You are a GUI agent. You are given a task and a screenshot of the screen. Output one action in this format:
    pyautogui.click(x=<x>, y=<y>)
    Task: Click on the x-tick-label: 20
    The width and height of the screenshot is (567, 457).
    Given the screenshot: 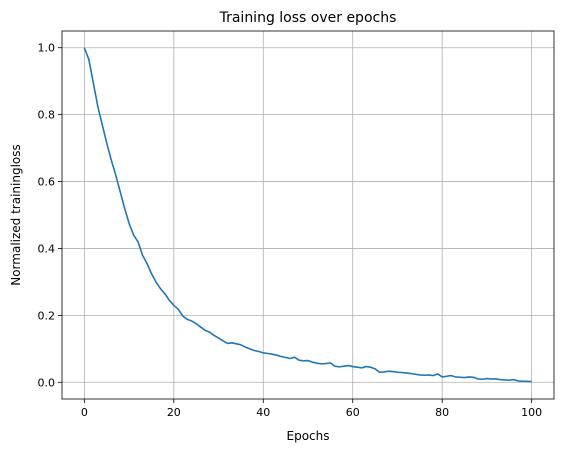 What is the action you would take?
    pyautogui.click(x=174, y=412)
    